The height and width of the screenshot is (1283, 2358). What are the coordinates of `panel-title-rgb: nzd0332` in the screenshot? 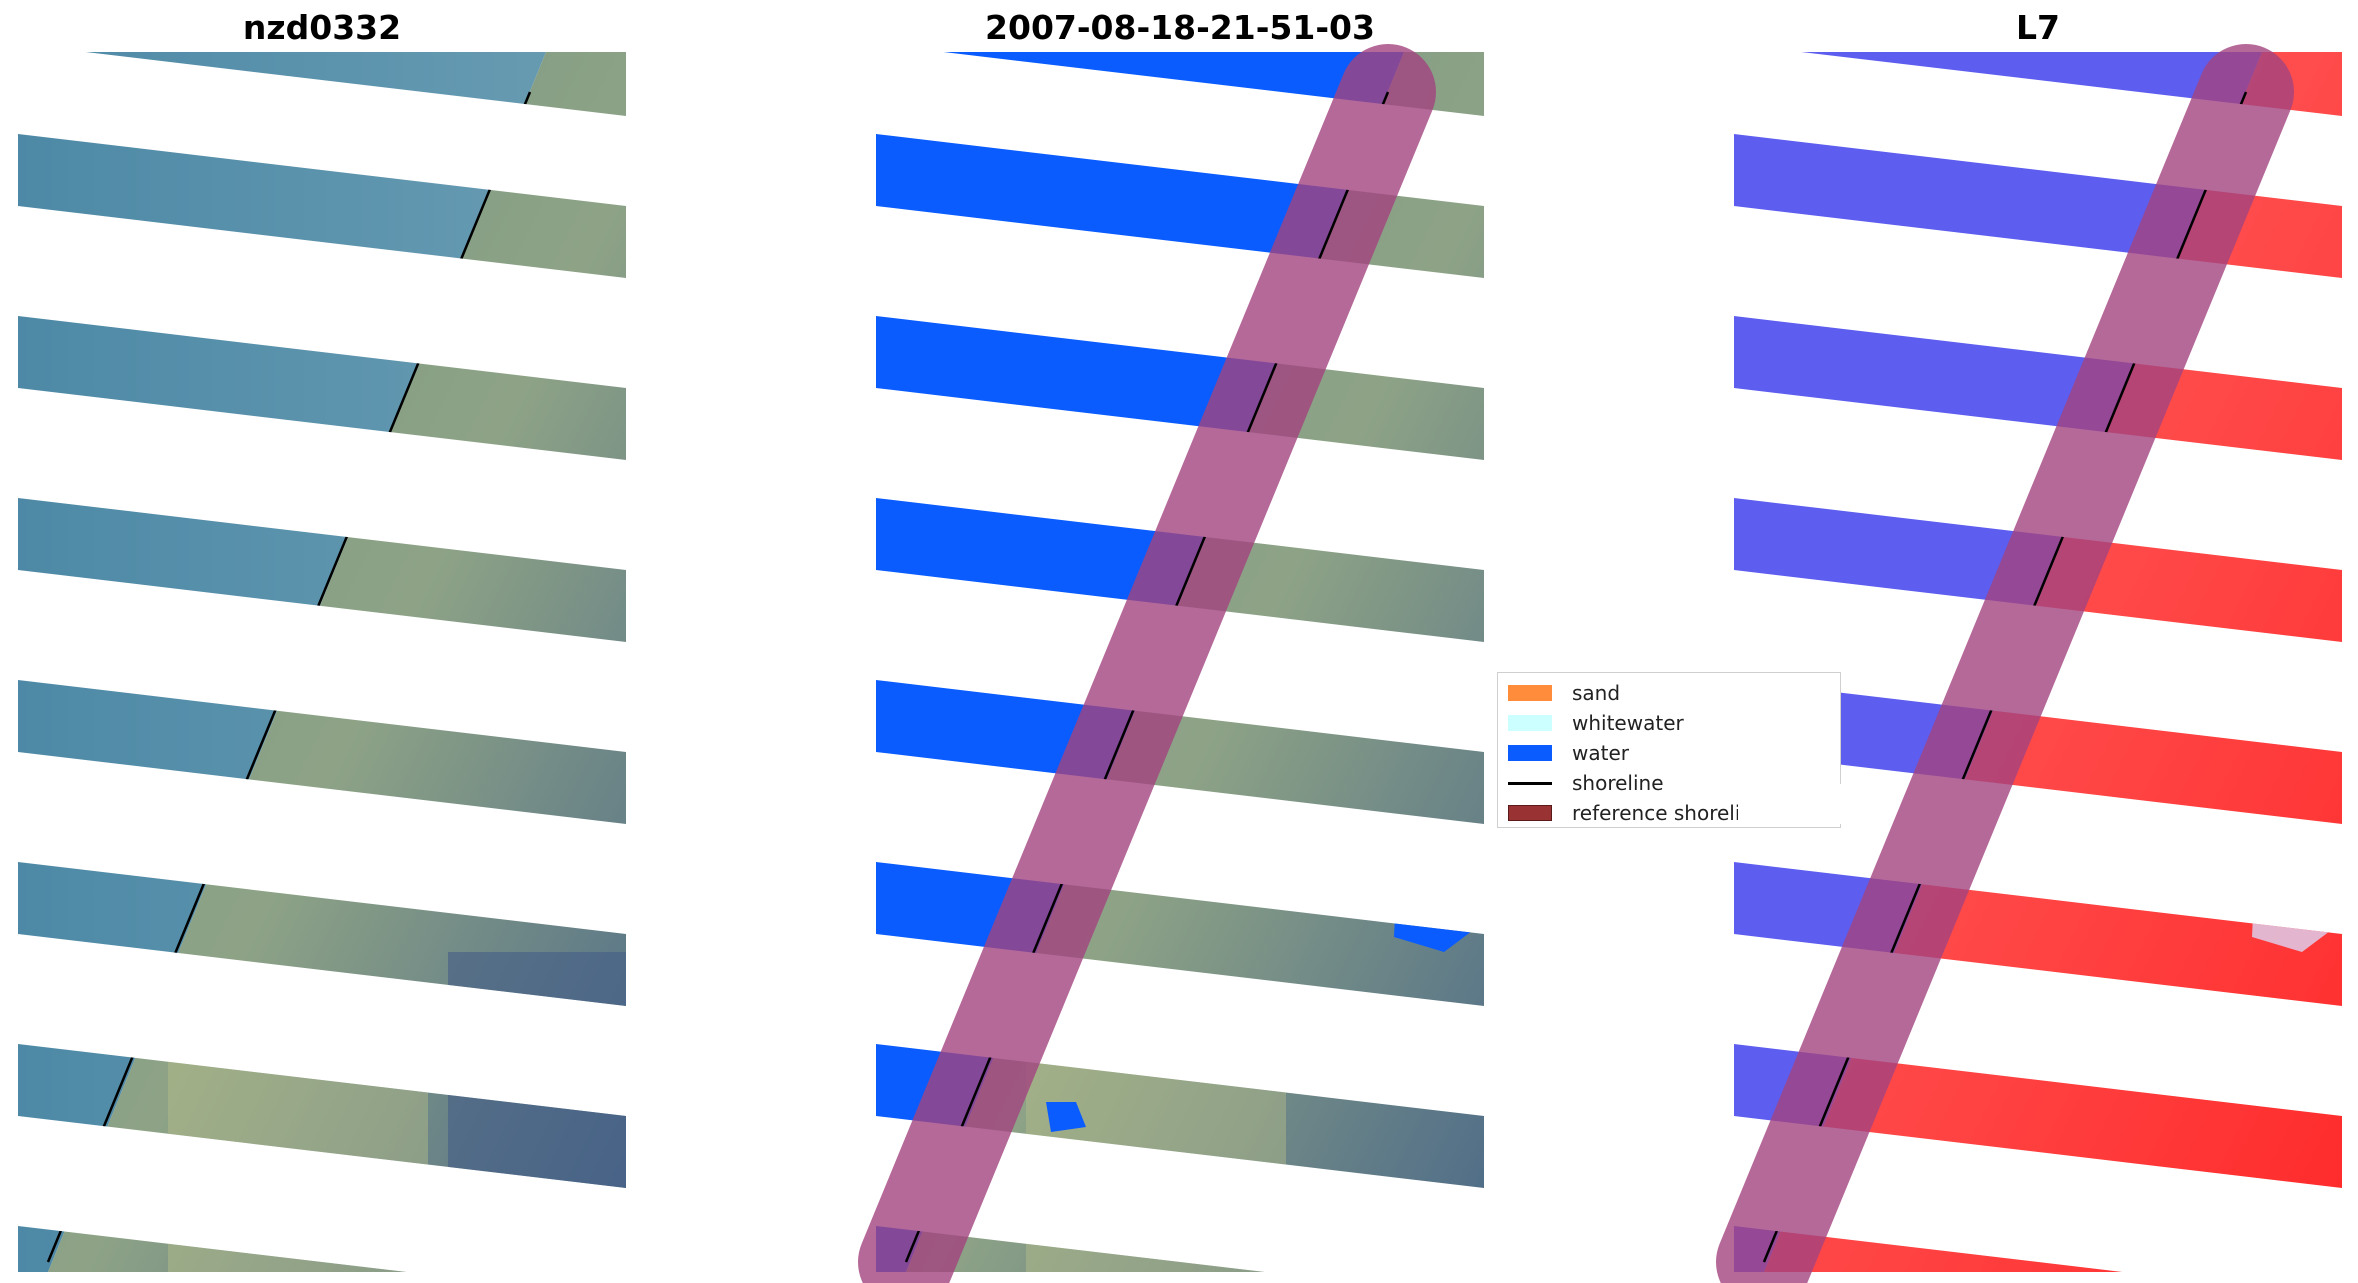 It's located at (322, 27).